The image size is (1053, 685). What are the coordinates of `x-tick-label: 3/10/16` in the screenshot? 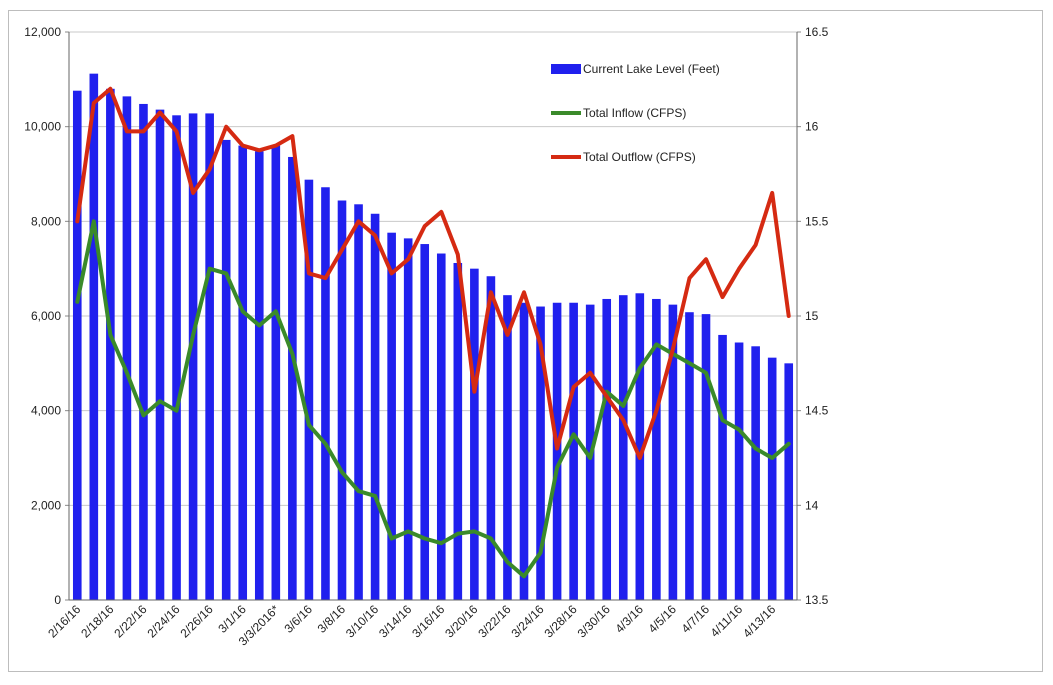 It's located at (362, 621).